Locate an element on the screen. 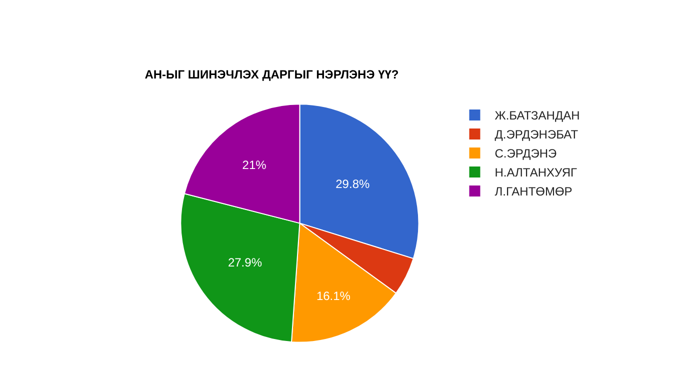 The width and height of the screenshot is (689, 372). legend-label: Н.АЛТАНХУЯГ is located at coordinates (536, 173).